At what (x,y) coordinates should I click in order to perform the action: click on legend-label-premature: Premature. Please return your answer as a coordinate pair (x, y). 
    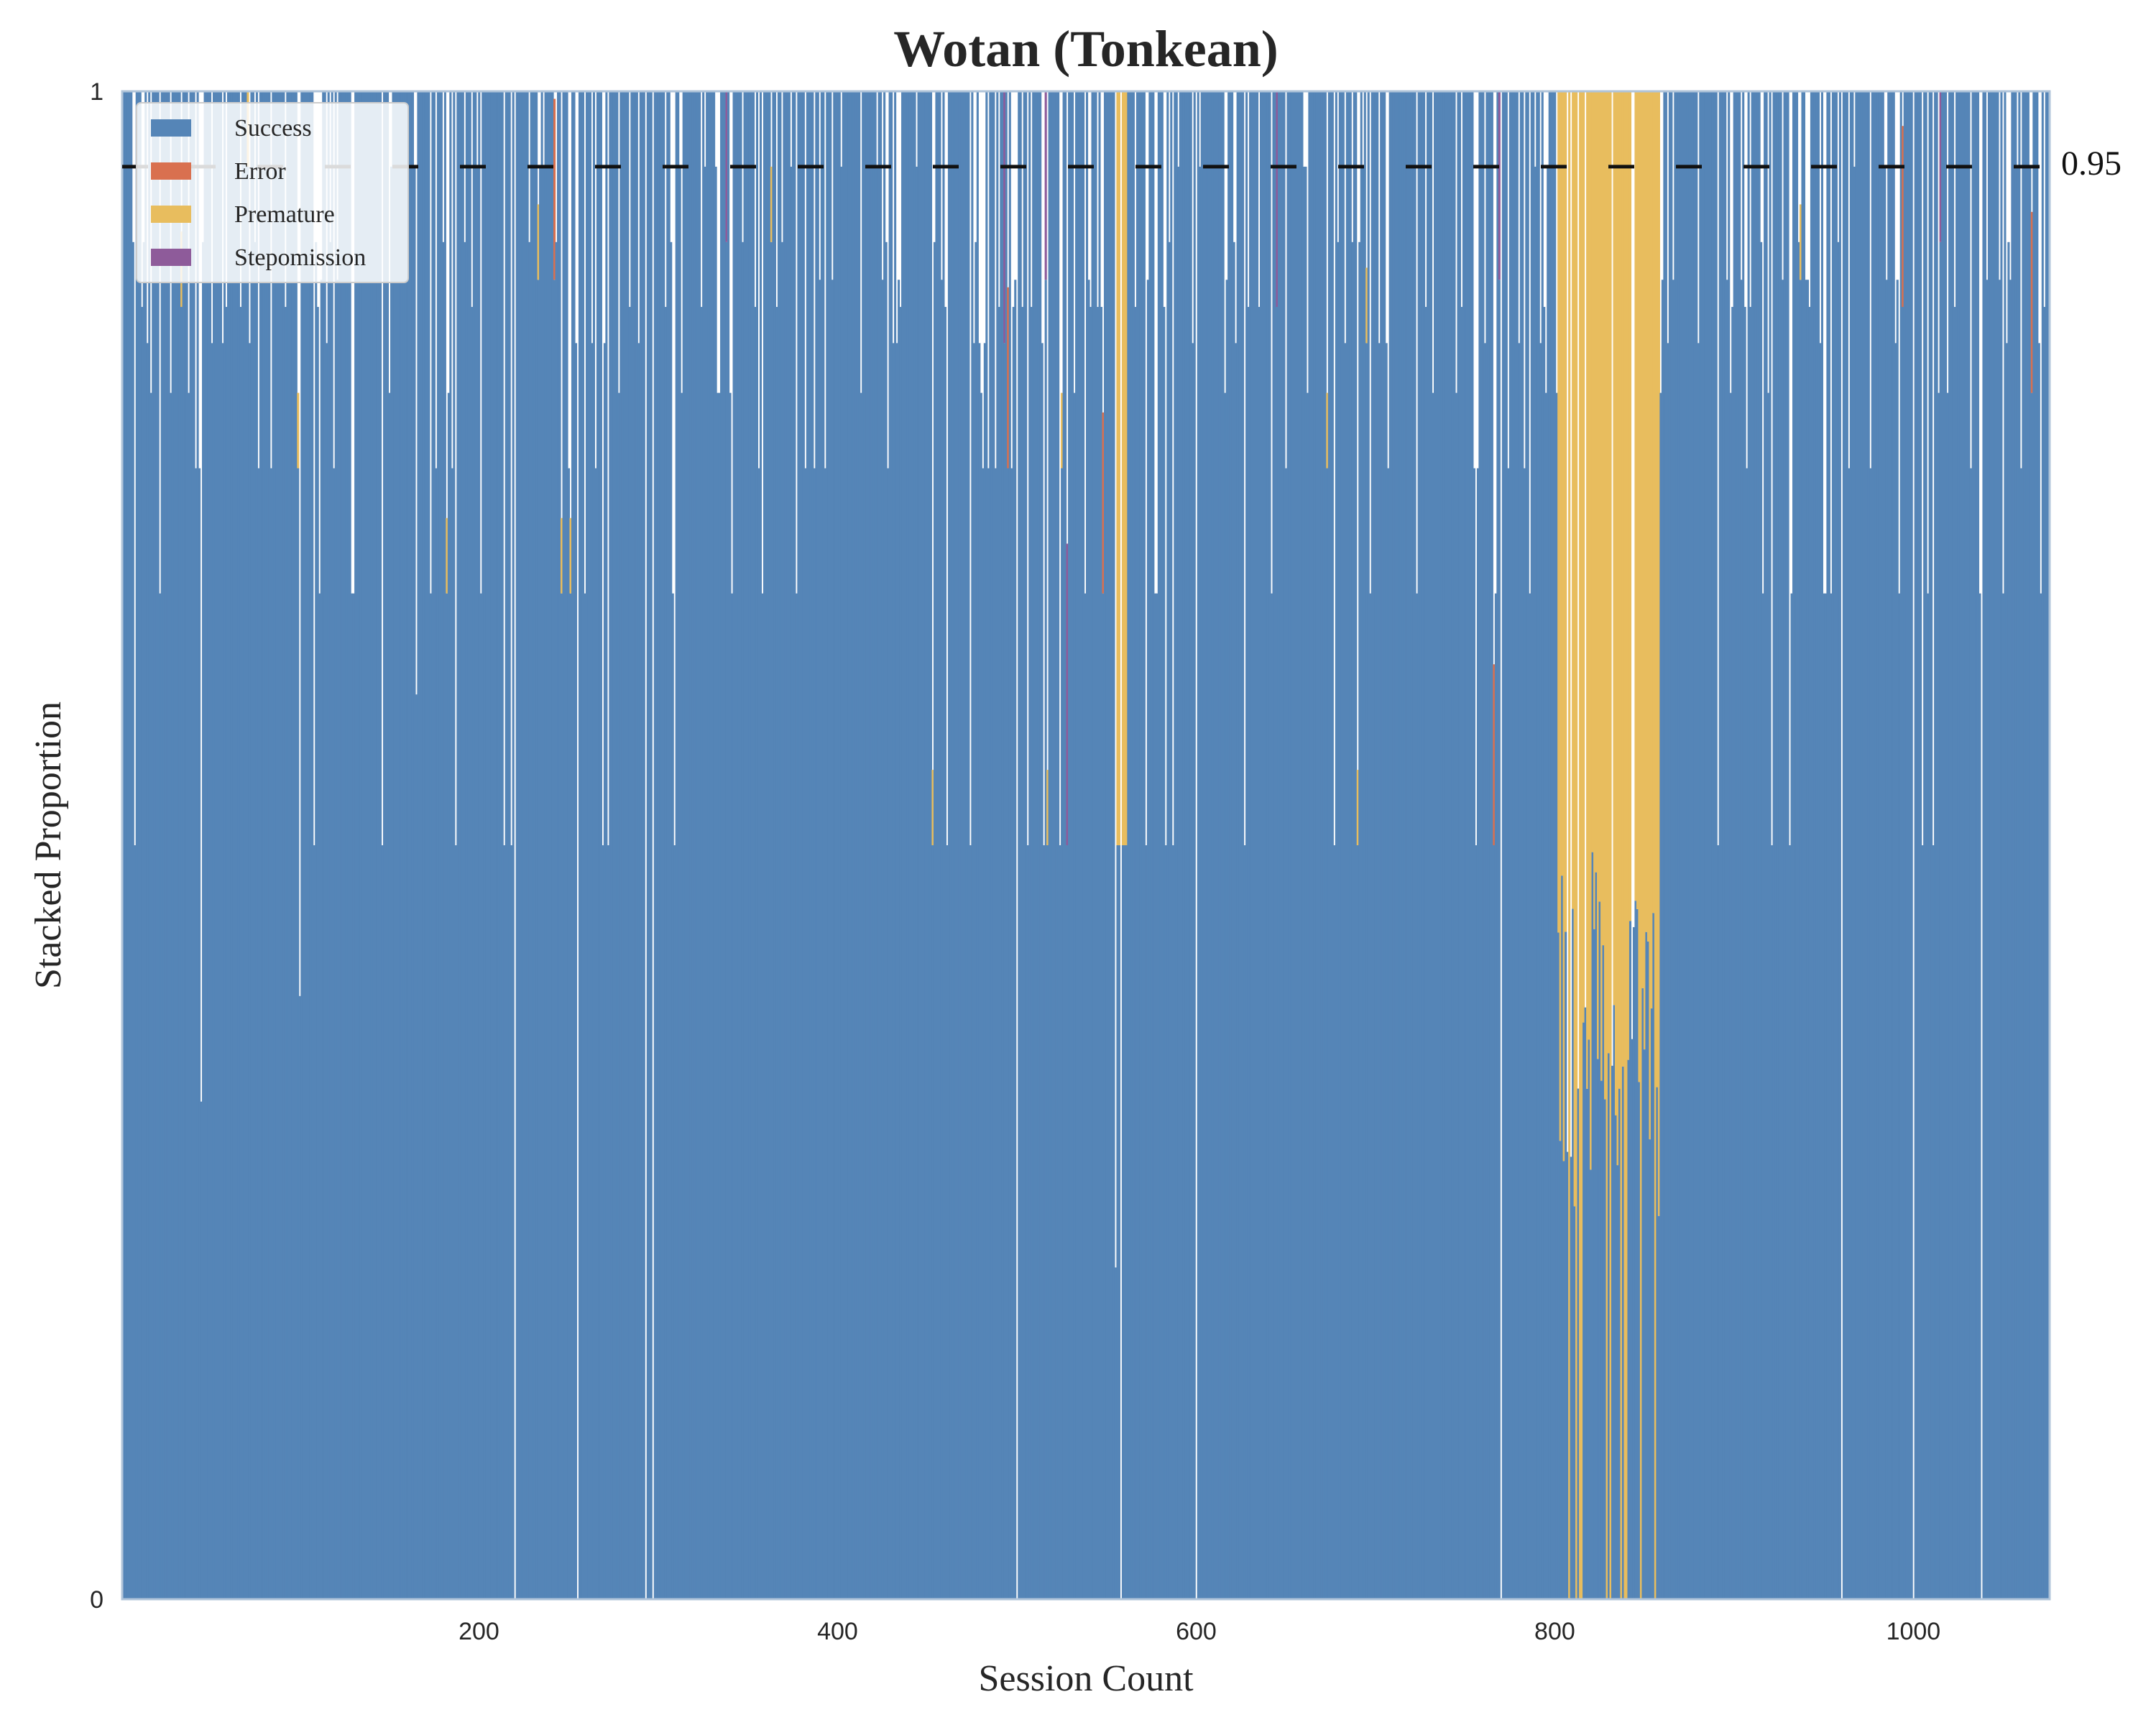
    Looking at the image, I should click on (284, 214).